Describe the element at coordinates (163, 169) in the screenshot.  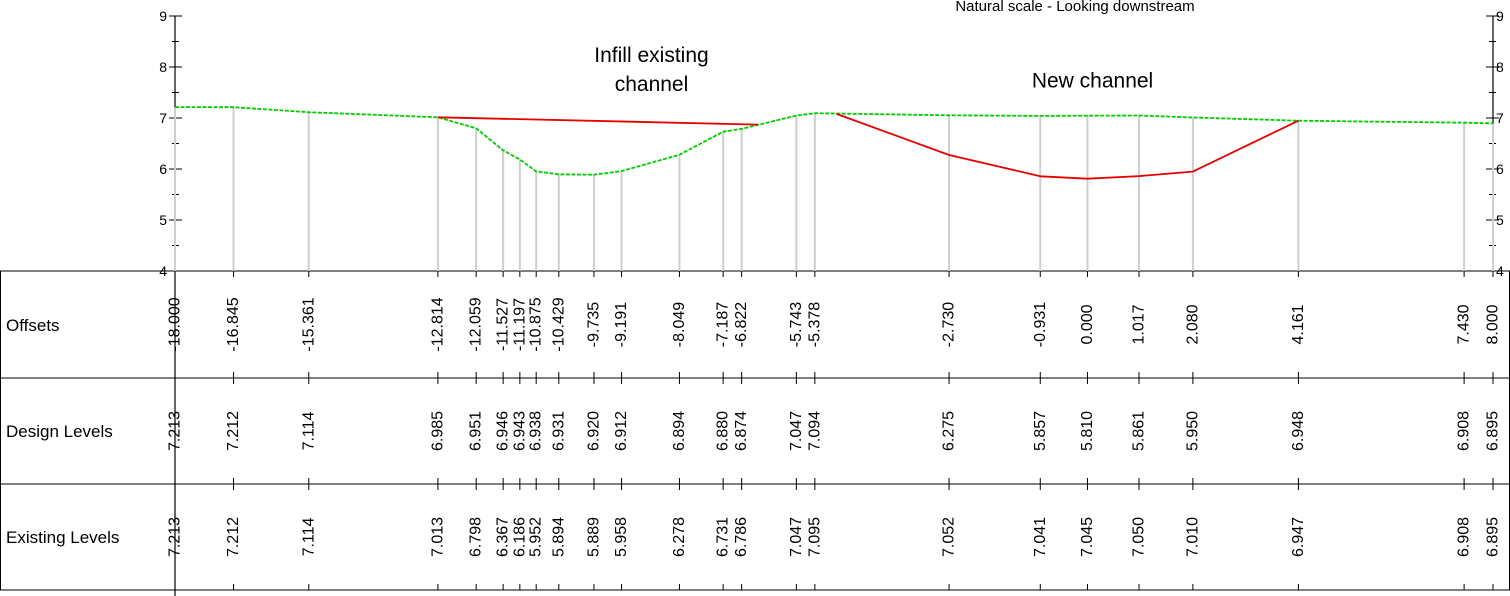
I see `y-tick-label-left: 6` at that location.